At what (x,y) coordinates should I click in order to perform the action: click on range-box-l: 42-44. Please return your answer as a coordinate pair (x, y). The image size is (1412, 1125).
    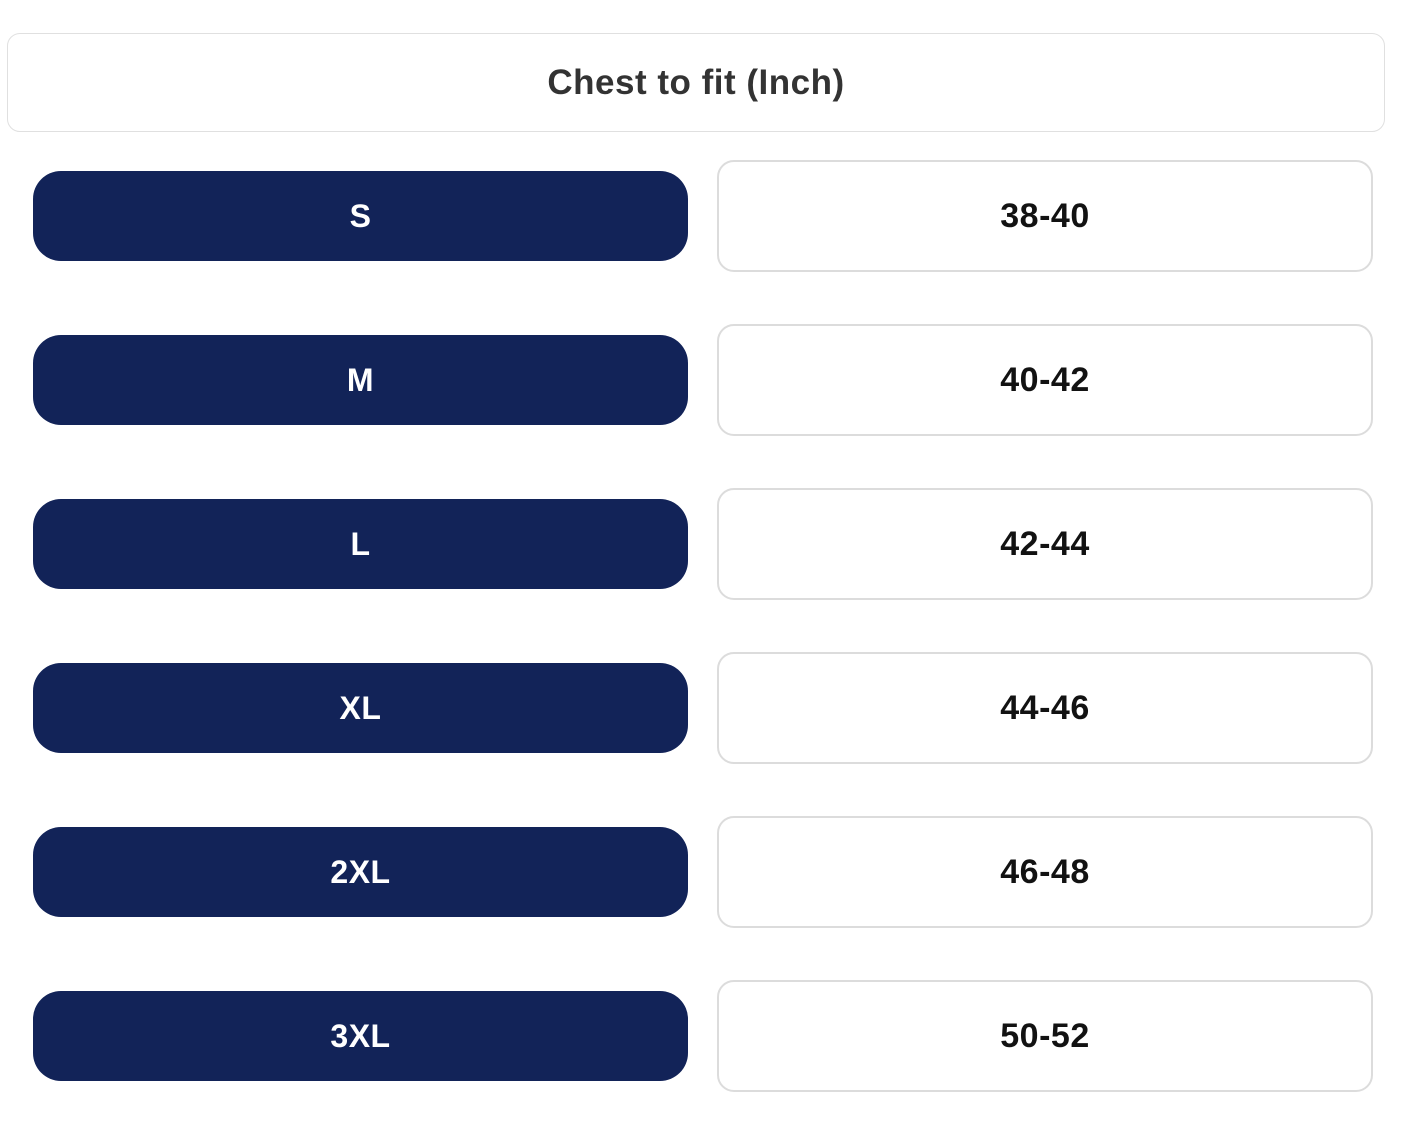
    Looking at the image, I should click on (1045, 544).